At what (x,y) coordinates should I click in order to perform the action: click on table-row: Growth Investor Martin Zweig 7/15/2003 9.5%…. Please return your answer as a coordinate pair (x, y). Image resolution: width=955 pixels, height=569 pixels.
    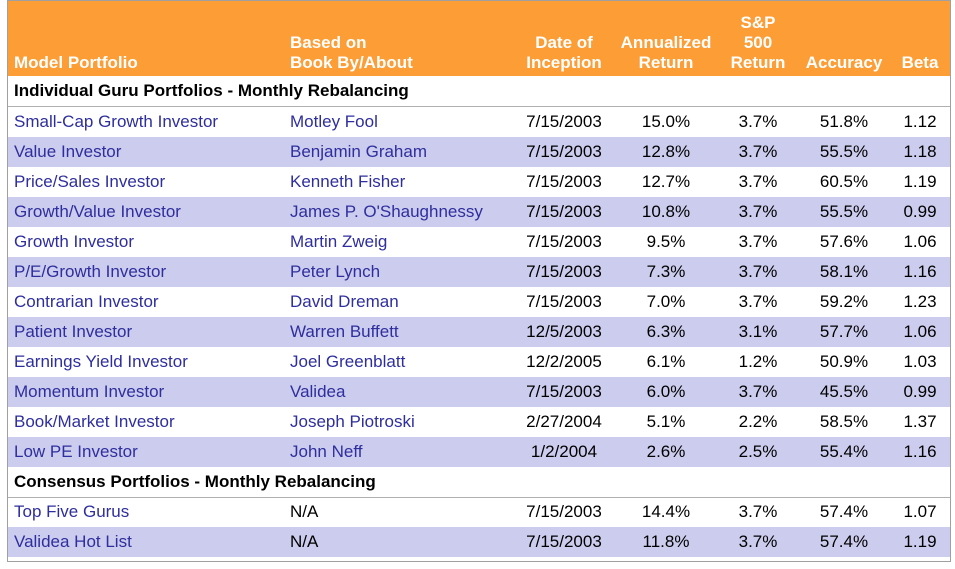
    Looking at the image, I should click on (479, 242).